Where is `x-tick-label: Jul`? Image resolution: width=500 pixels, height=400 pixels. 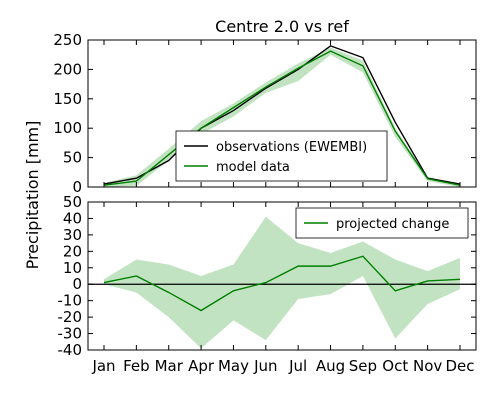 x-tick-label: Jul is located at coordinates (297, 366).